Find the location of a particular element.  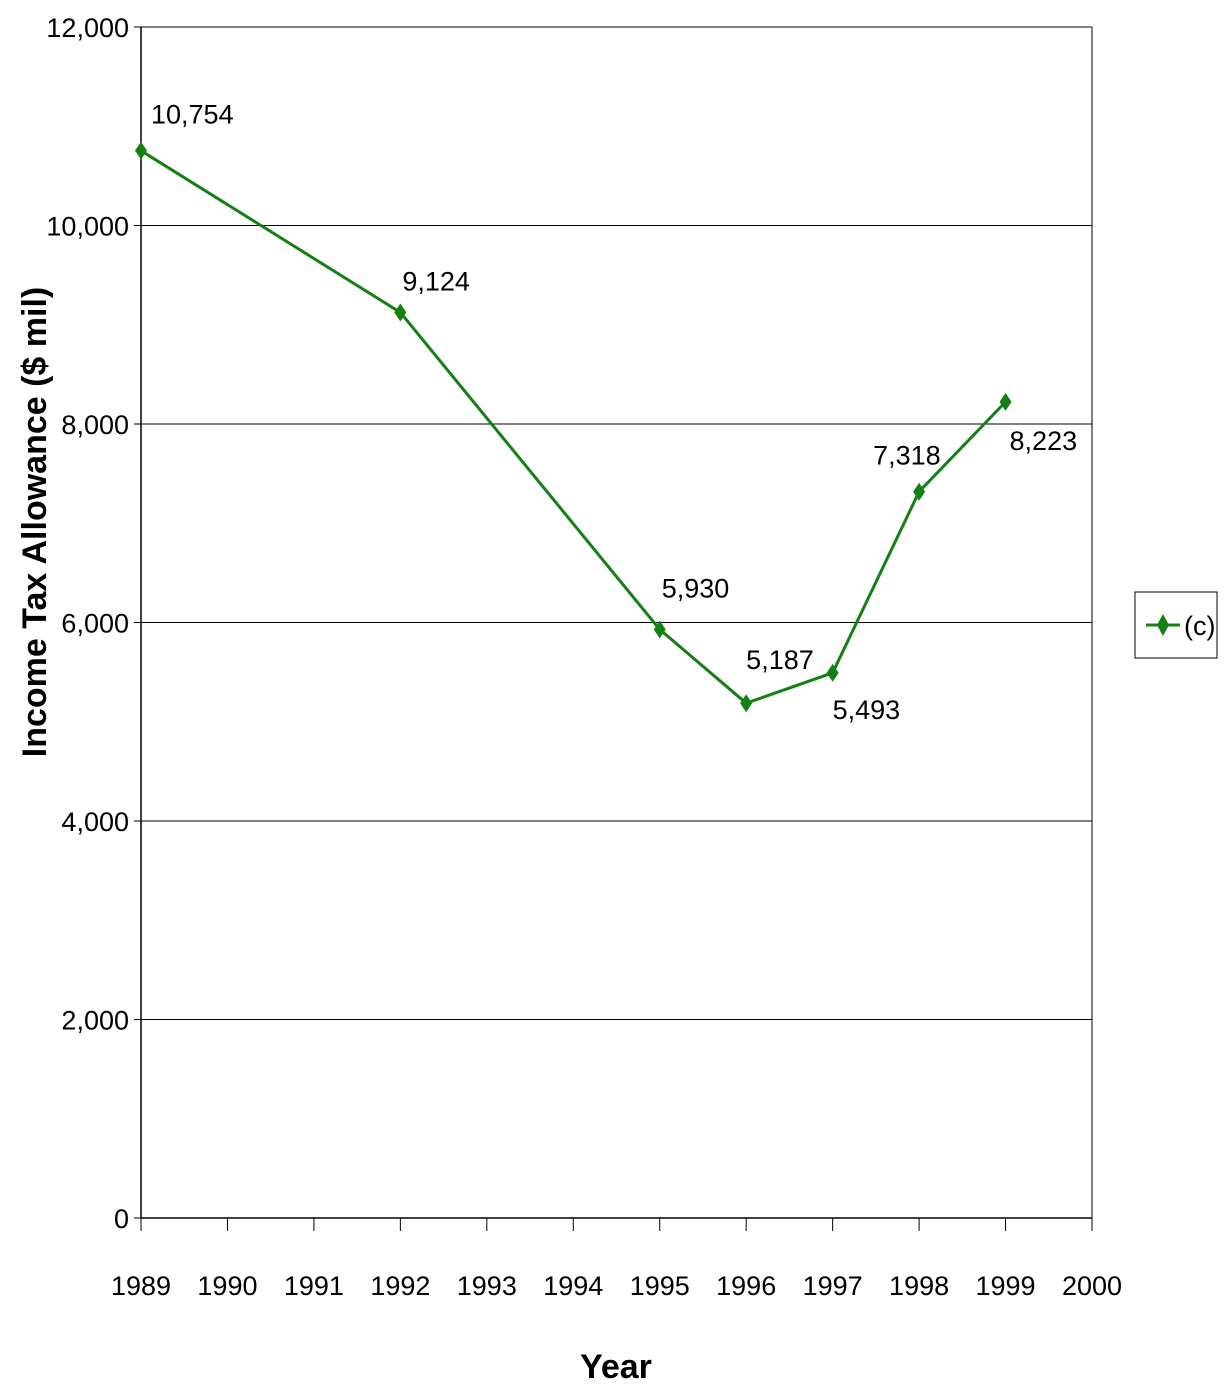

x-tick-label: 1996 is located at coordinates (746, 1286).